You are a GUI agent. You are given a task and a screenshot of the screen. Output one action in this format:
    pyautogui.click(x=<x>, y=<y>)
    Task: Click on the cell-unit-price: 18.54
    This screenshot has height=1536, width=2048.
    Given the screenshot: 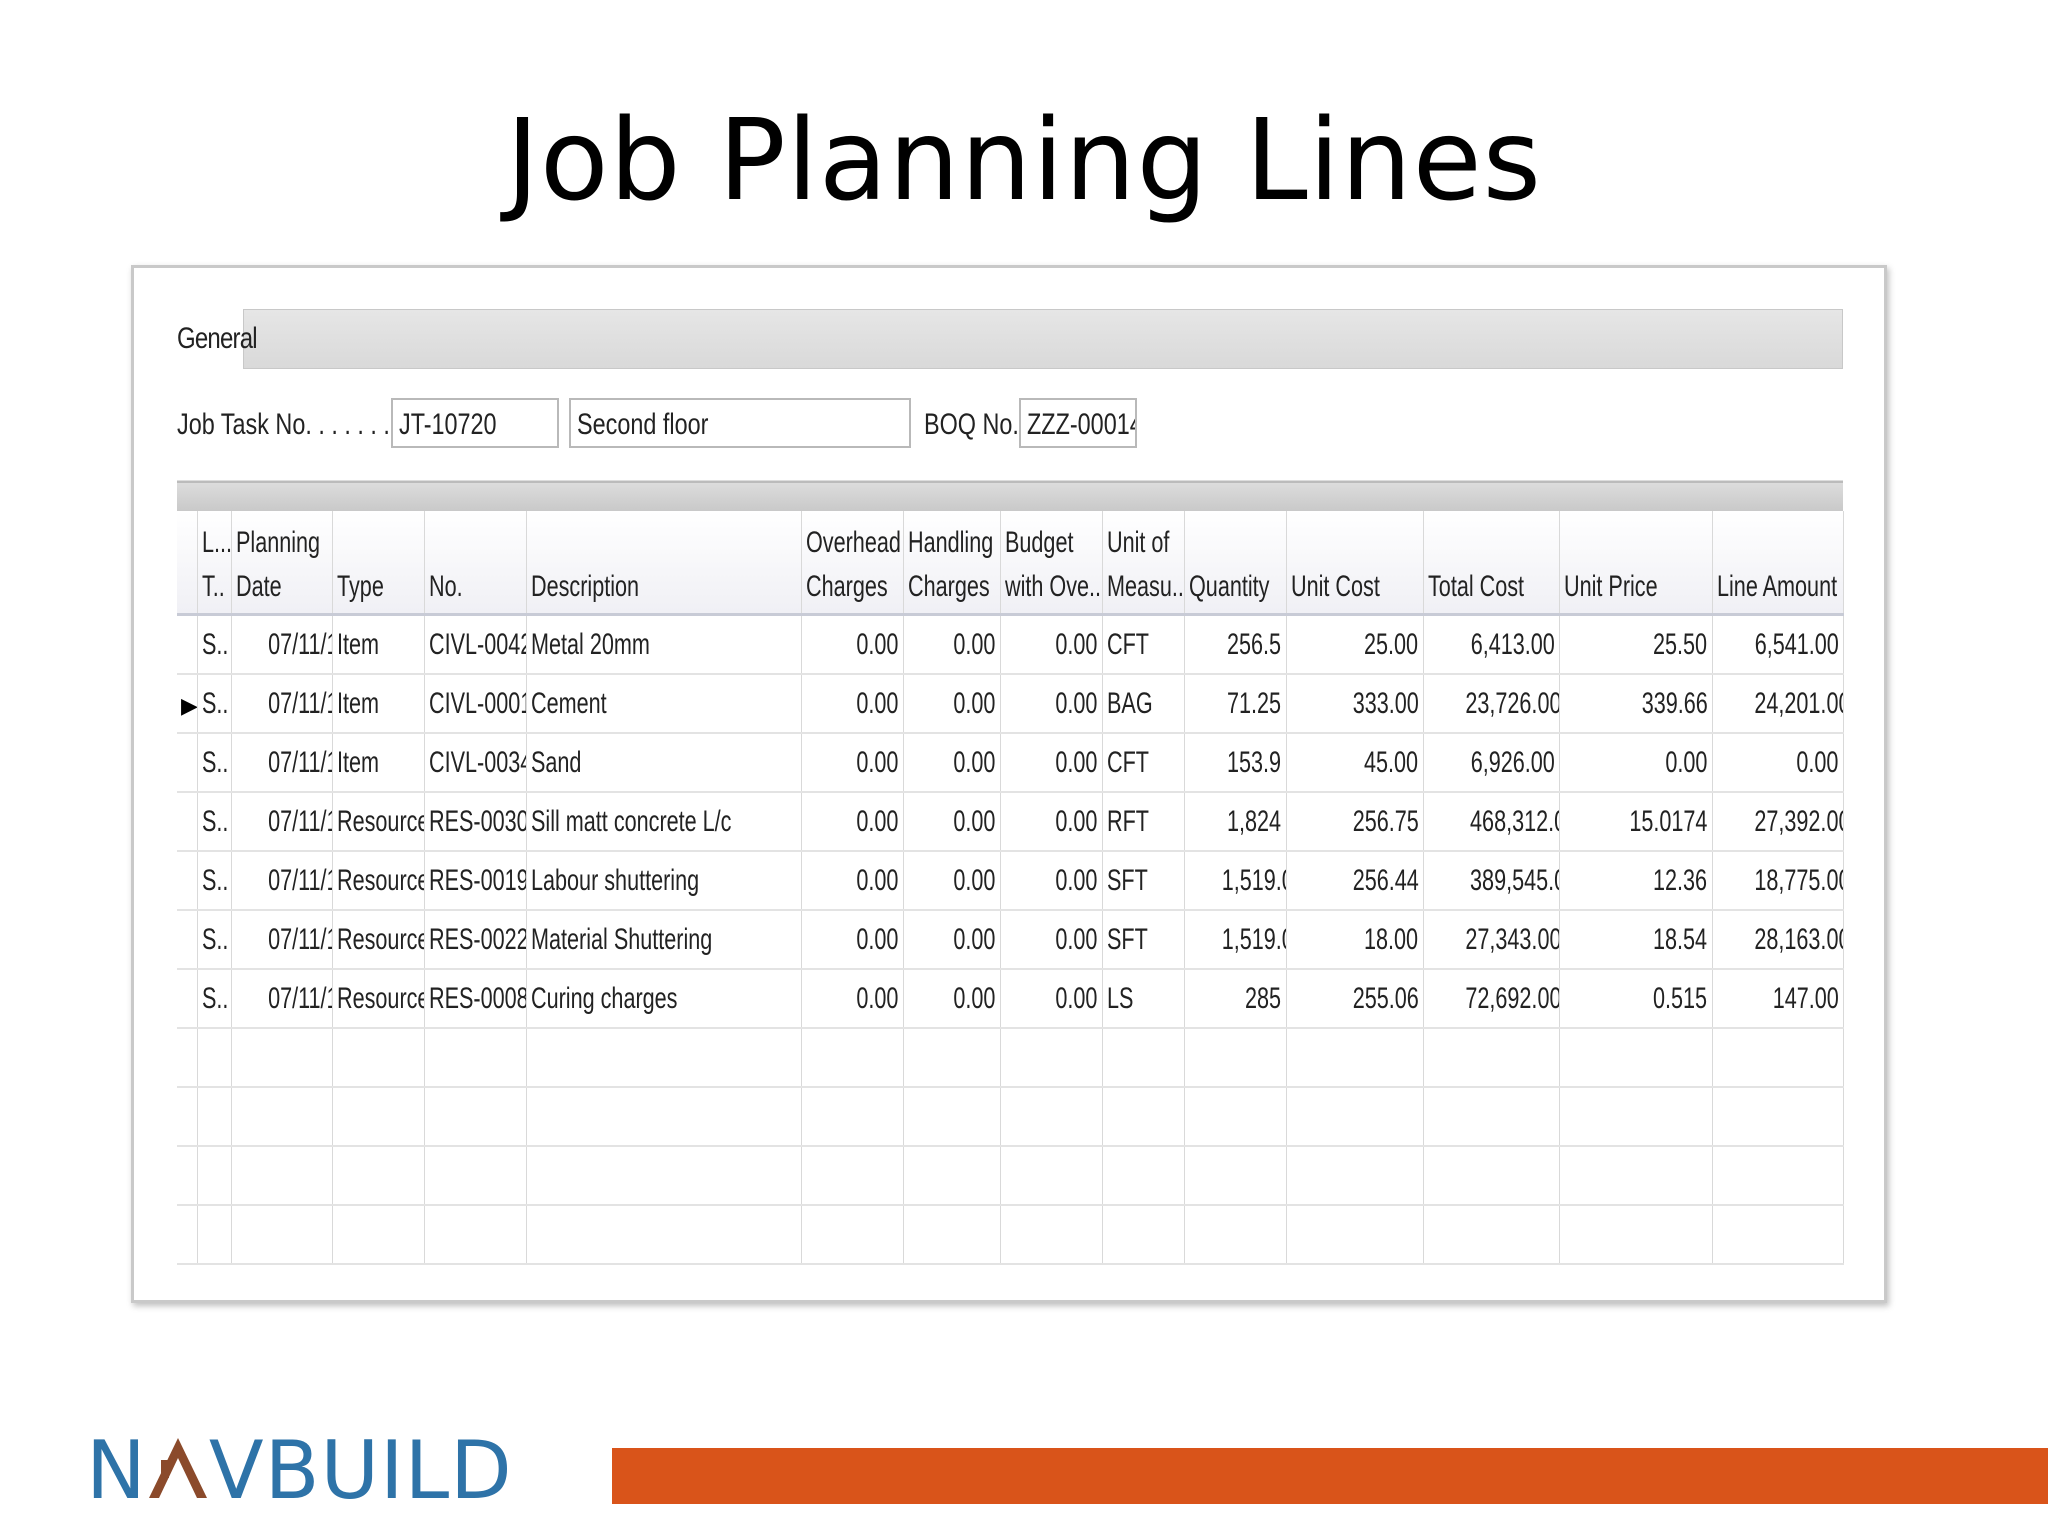 What is the action you would take?
    pyautogui.click(x=1636, y=940)
    